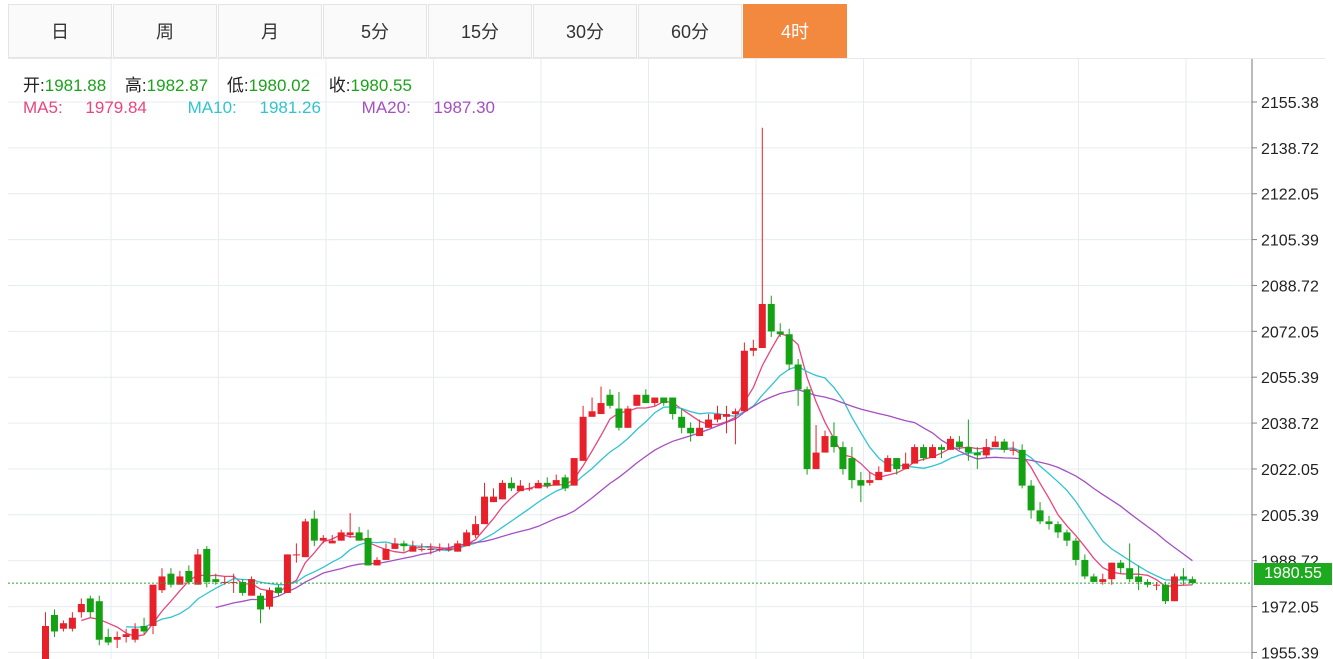  Describe the element at coordinates (75, 85) in the screenshot. I see `open-value: 1981.88` at that location.